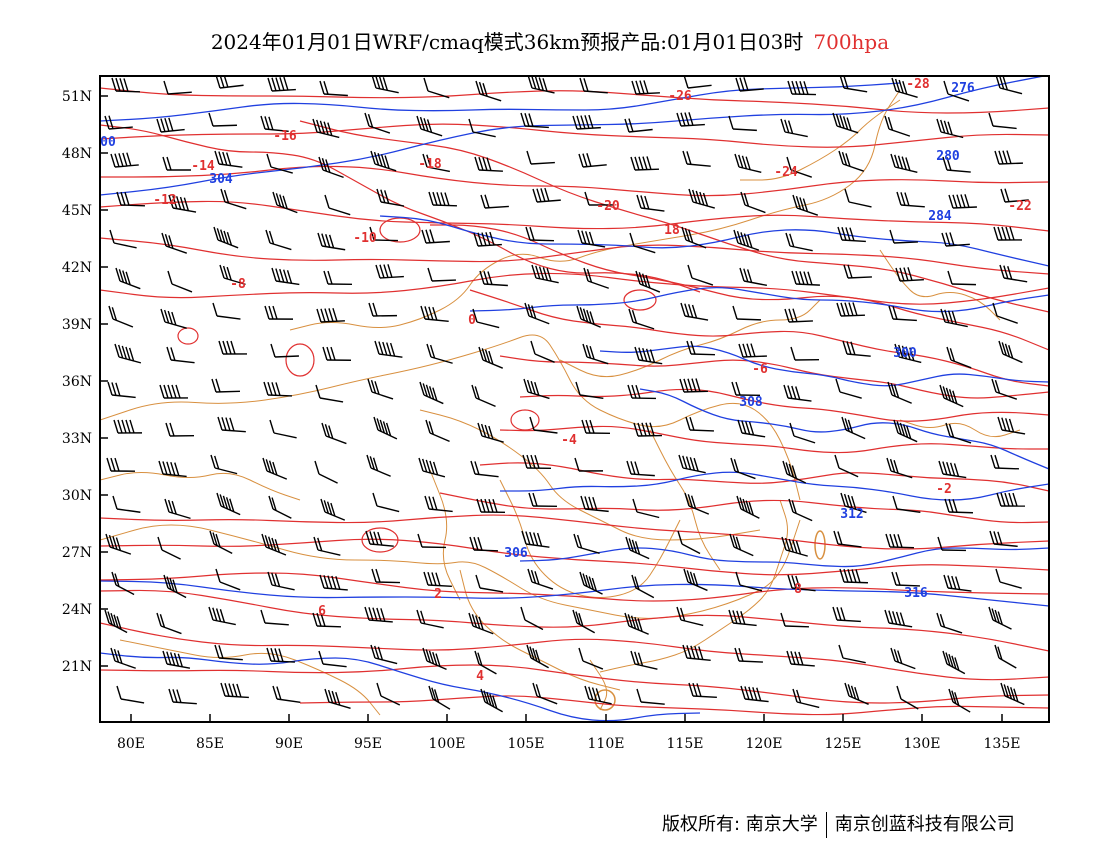  I want to click on lon-tick-label: 125E, so click(843, 744).